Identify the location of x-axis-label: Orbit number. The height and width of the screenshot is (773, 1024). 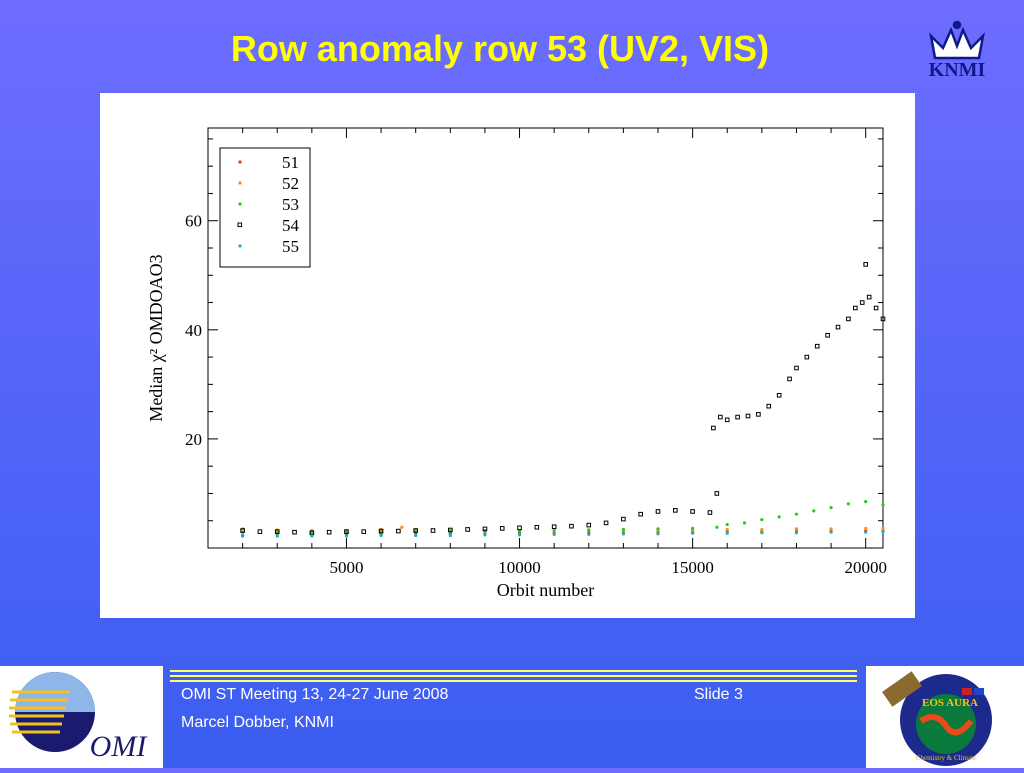
(545, 590).